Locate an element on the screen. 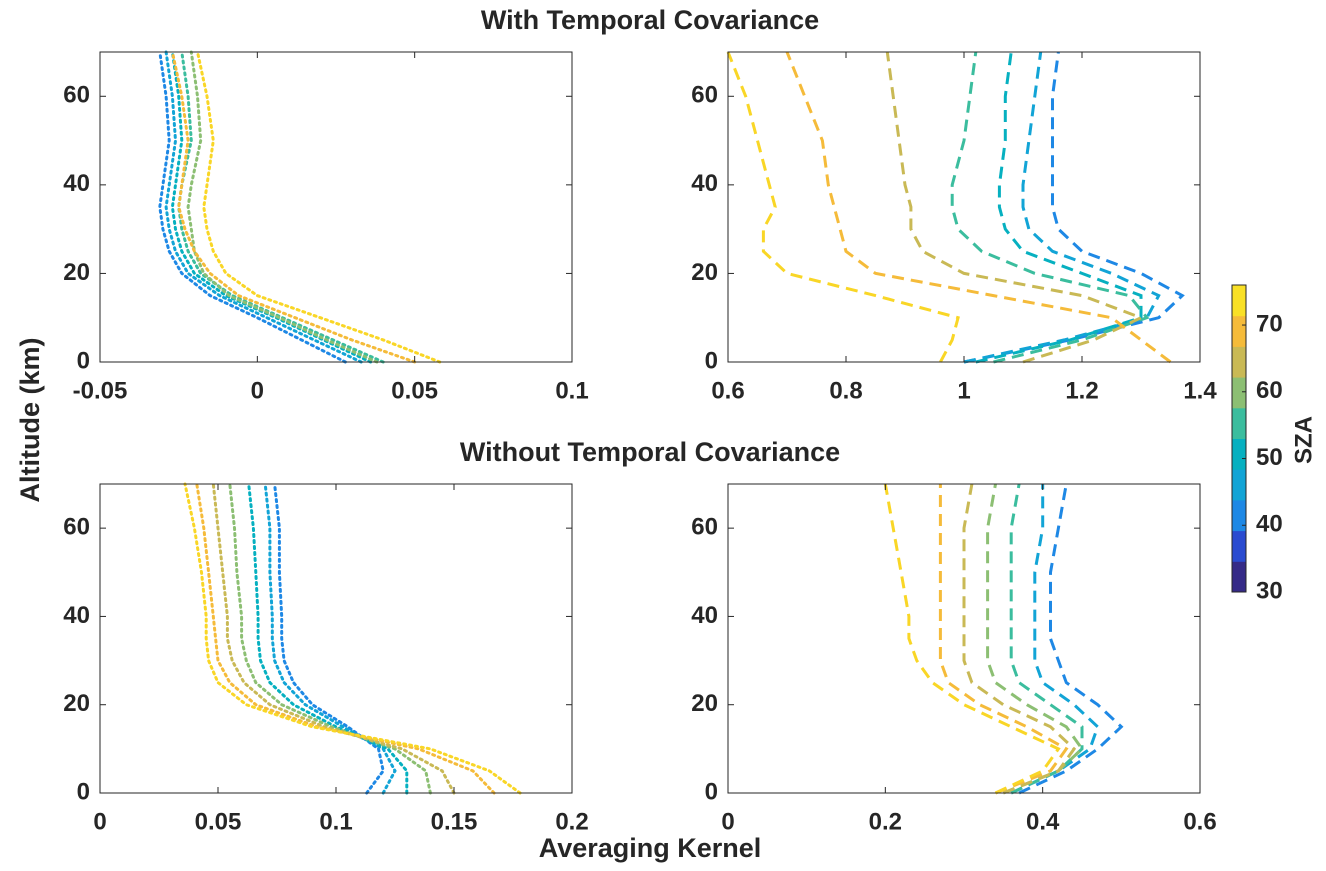 The image size is (1326, 871). y-axis-label: Altitude (km) is located at coordinates (30, 420).